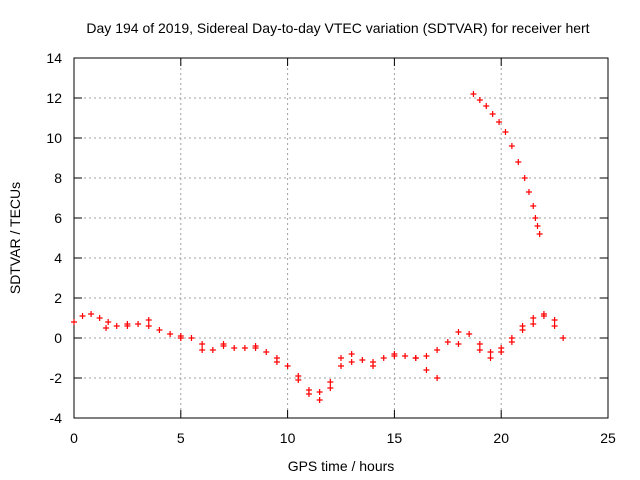  What do you see at coordinates (58, 258) in the screenshot?
I see `y-tick-label: 4` at bounding box center [58, 258].